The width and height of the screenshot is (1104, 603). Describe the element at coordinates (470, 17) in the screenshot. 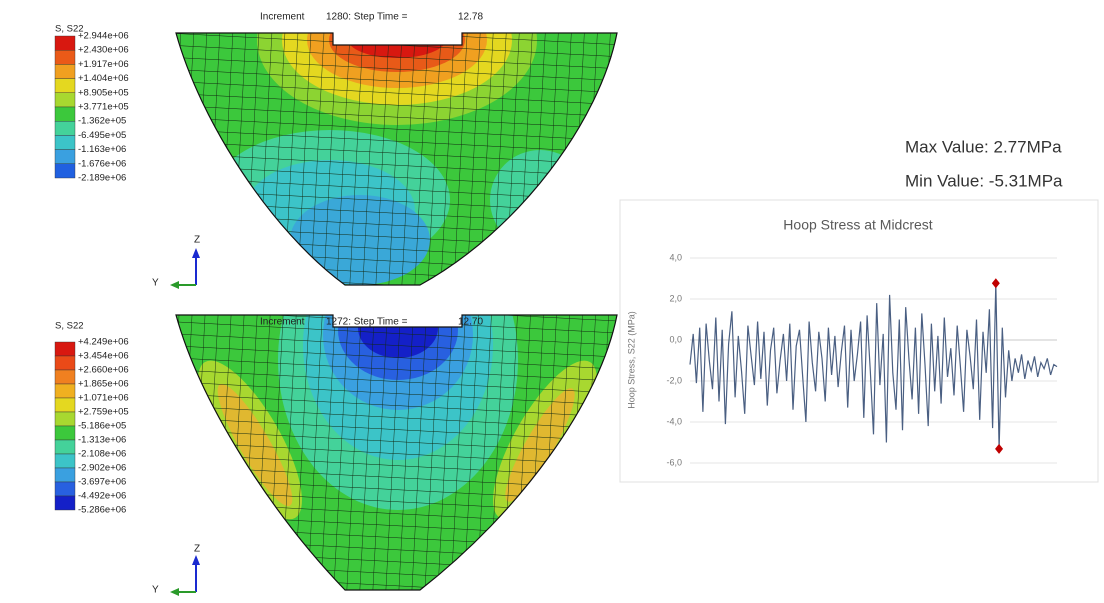

I see `step-time: 12.78` at that location.